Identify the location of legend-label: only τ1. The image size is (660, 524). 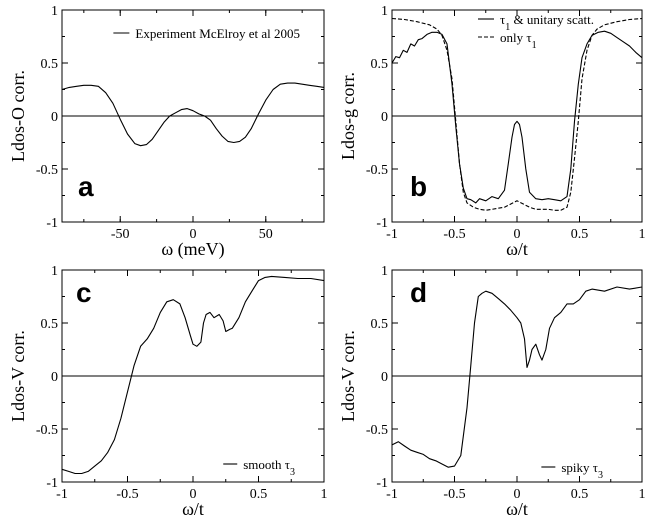
(518, 40).